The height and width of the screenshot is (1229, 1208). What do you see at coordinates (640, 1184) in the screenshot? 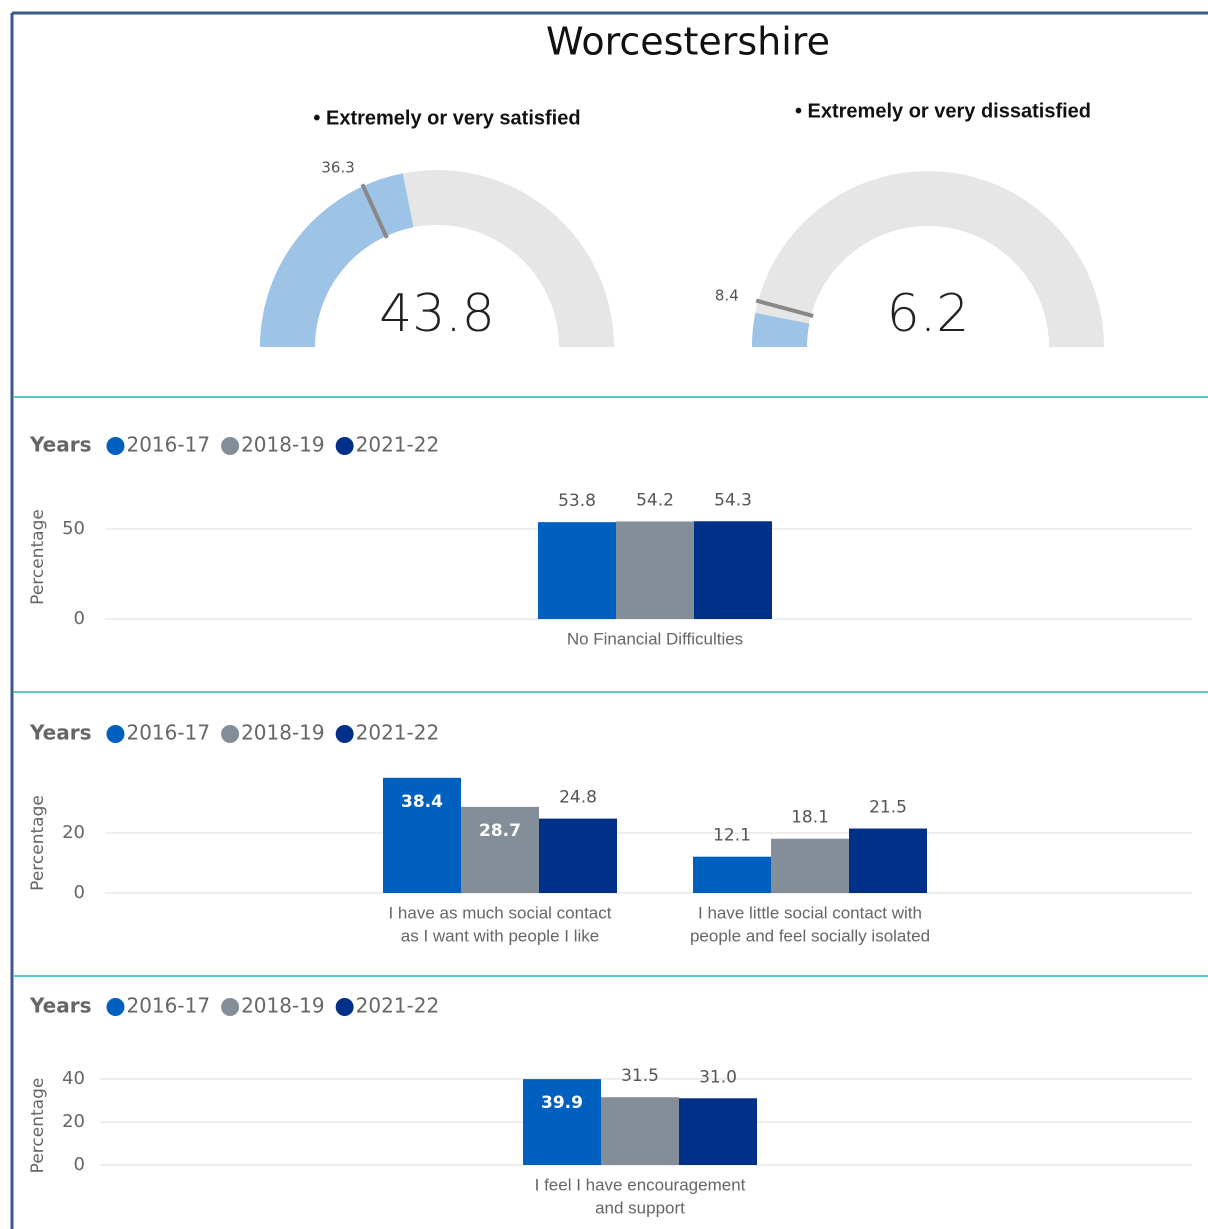
I see `x-tick-label: I feel I have encouragement` at bounding box center [640, 1184].